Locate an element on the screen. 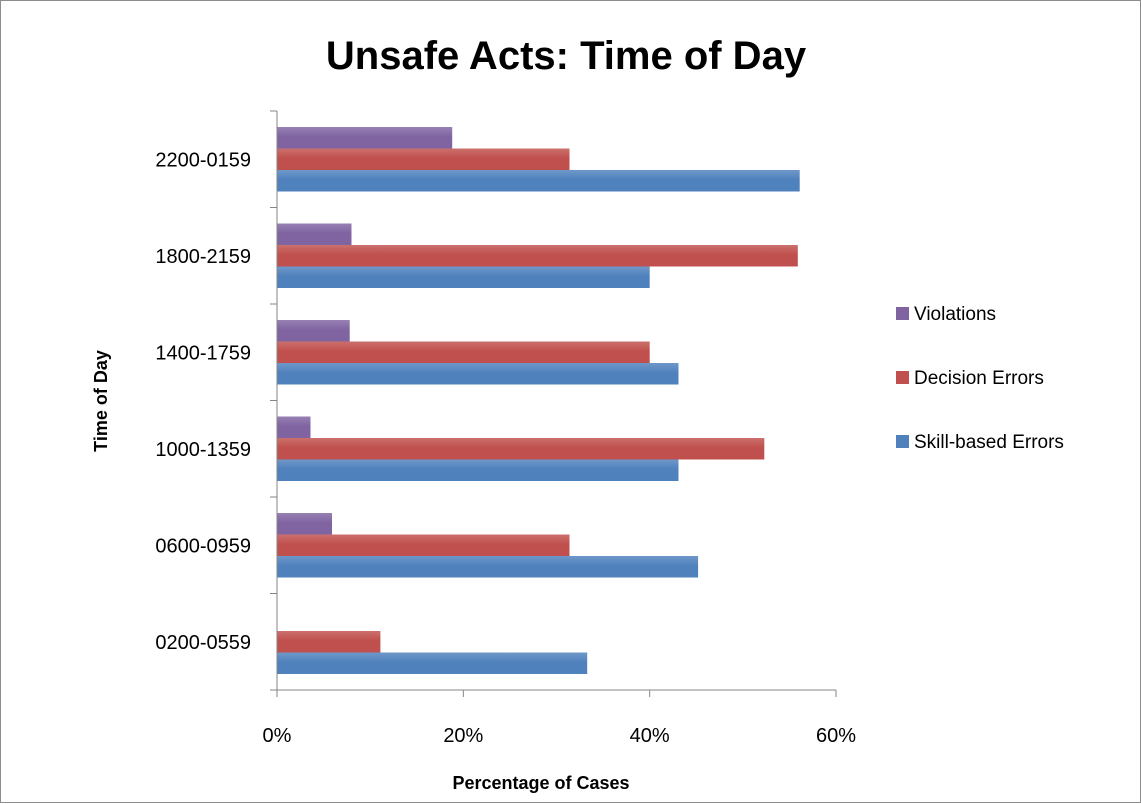  x-tick-label: 0% is located at coordinates (277, 736).